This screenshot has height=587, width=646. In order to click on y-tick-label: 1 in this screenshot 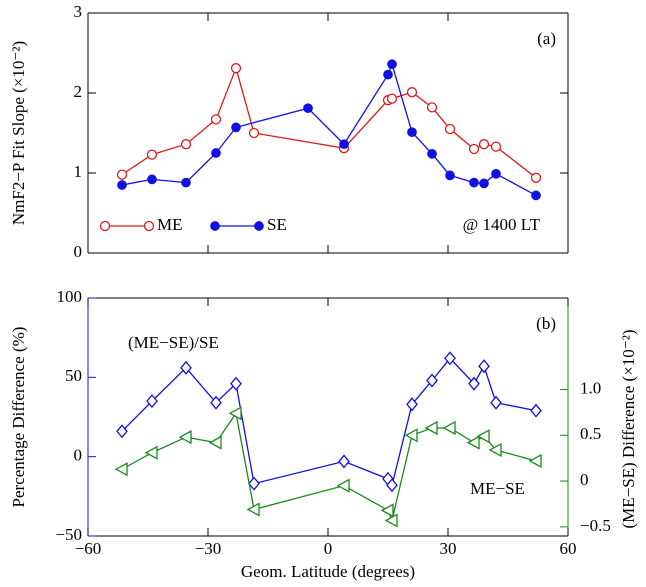, I will do `click(78, 171)`.